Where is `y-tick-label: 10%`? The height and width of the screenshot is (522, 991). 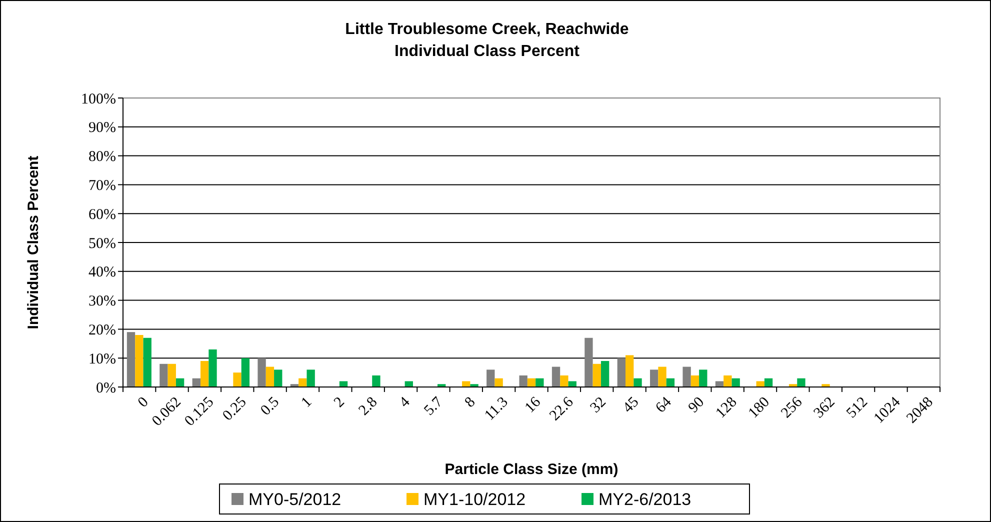
y-tick-label: 10% is located at coordinates (102, 359).